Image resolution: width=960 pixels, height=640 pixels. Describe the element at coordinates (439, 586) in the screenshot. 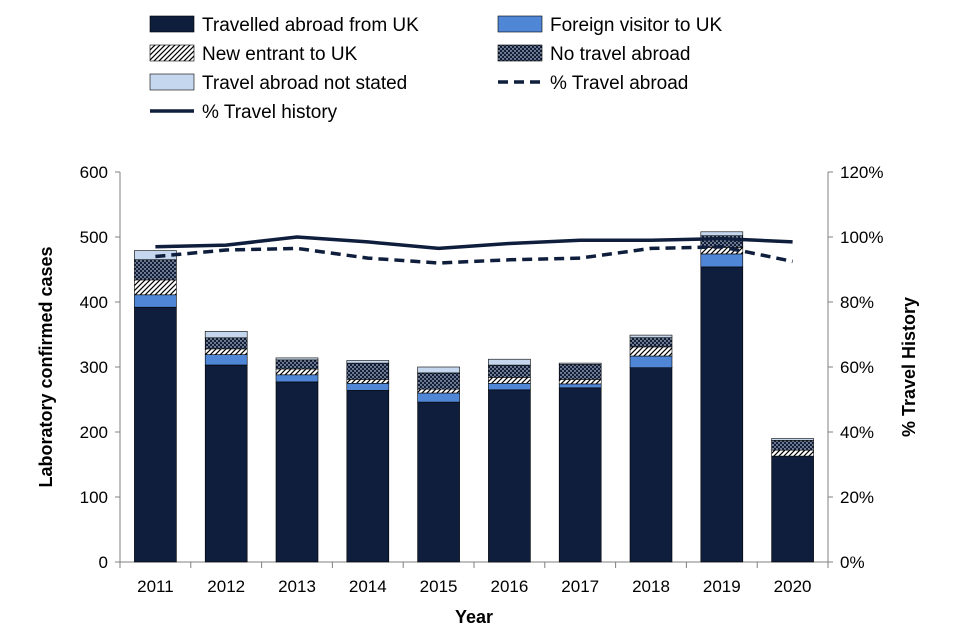

I see `x-tick-label: 2015` at that location.